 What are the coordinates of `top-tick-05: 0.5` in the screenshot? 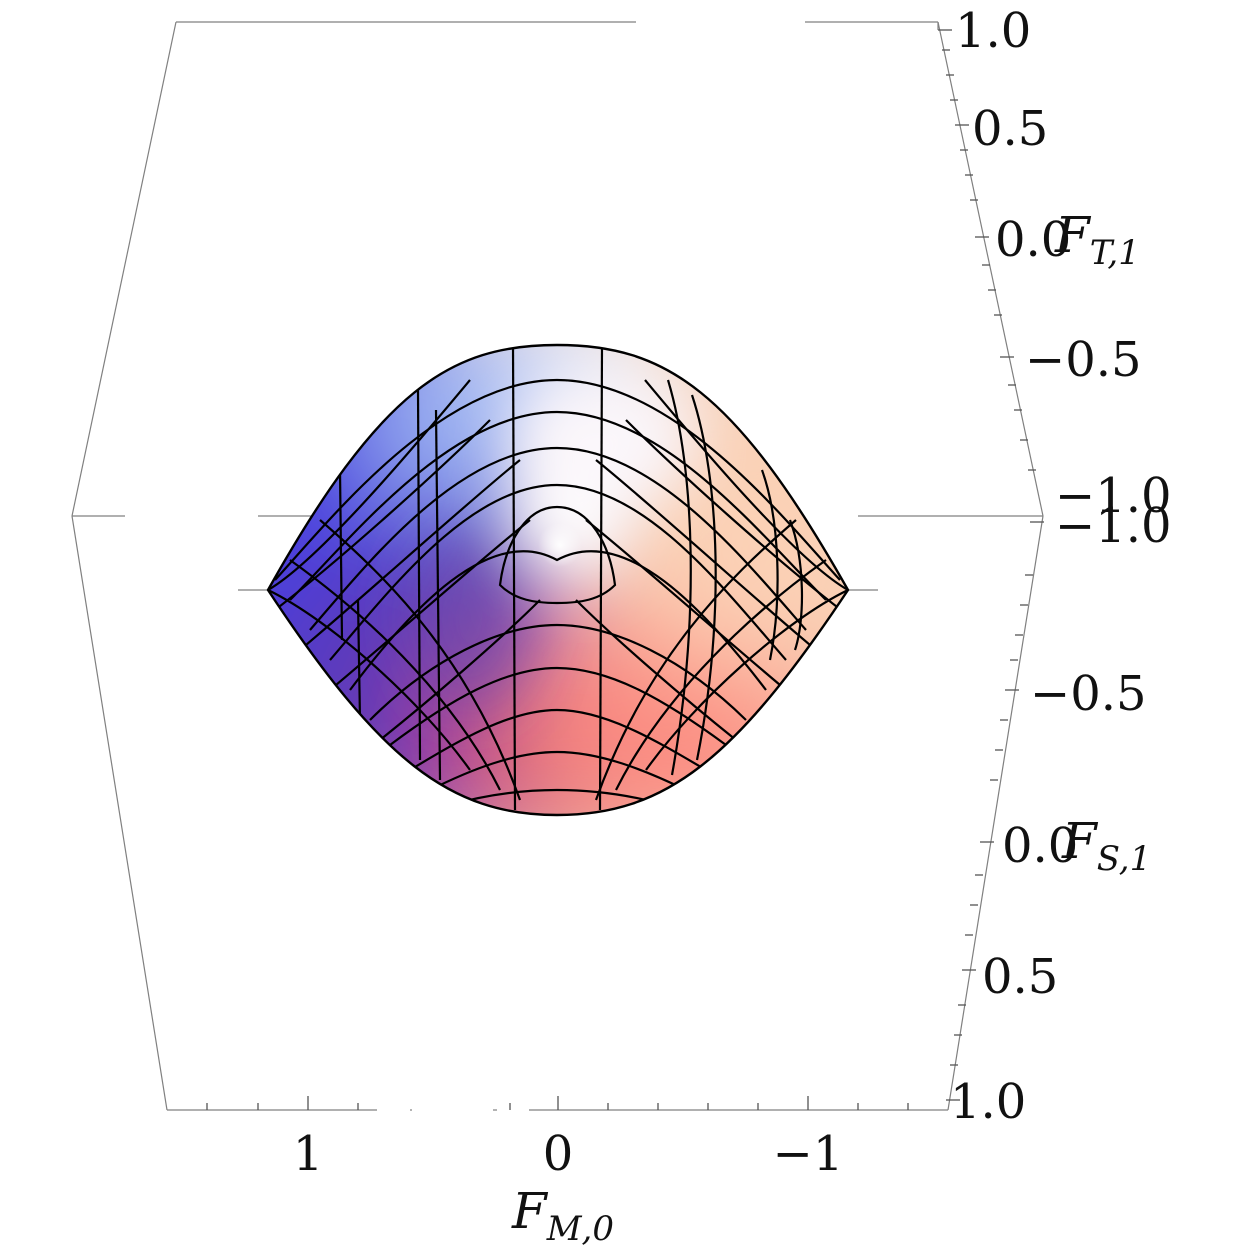 It's located at (1010, 129).